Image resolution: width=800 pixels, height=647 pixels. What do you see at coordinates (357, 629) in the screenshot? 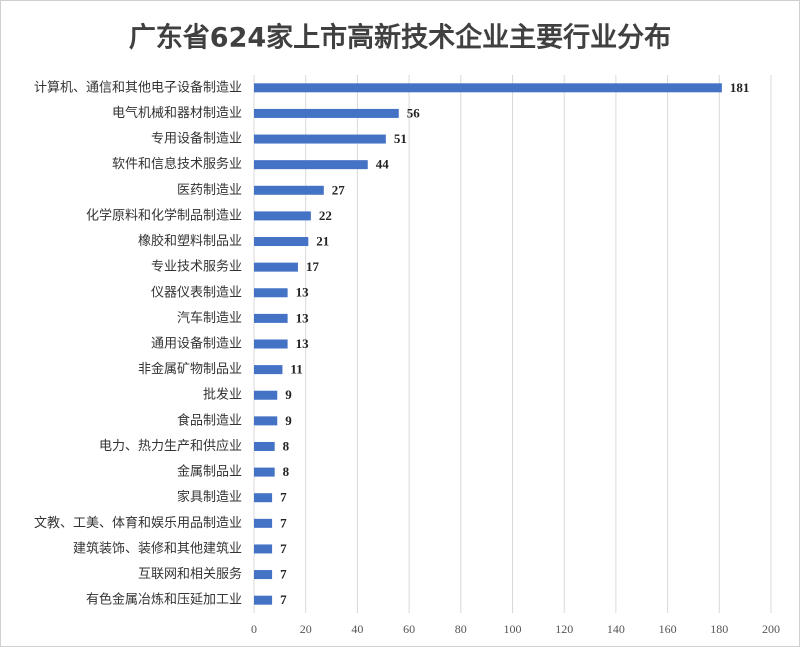
I see `x-tick-label: 40` at bounding box center [357, 629].